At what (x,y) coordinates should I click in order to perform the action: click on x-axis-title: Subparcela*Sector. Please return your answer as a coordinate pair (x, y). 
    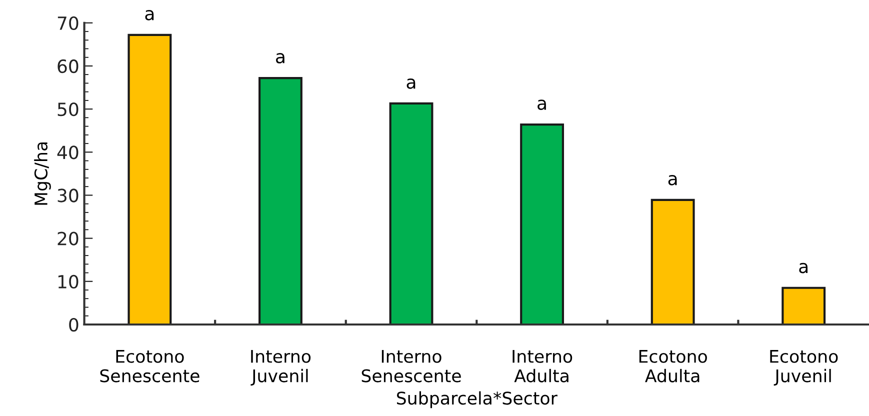
    Looking at the image, I should click on (477, 399).